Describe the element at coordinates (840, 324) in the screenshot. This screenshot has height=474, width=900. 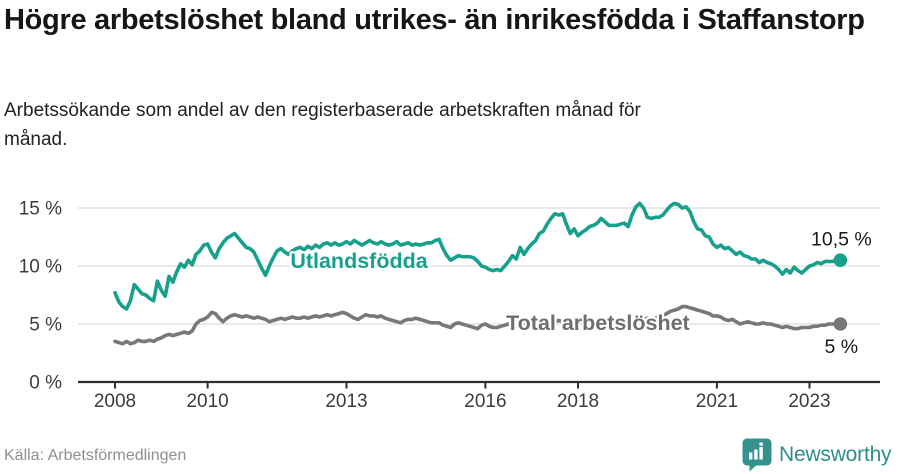
I see `series-end-dot-total-arbetsl-shet` at that location.